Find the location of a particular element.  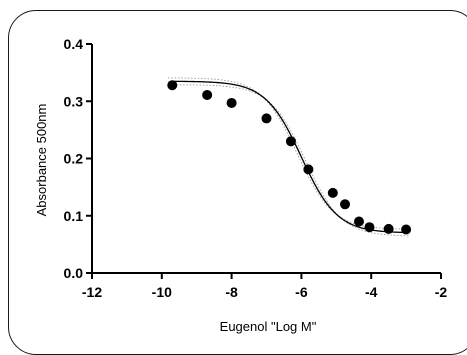

x-tick-label: -10 is located at coordinates (162, 292).